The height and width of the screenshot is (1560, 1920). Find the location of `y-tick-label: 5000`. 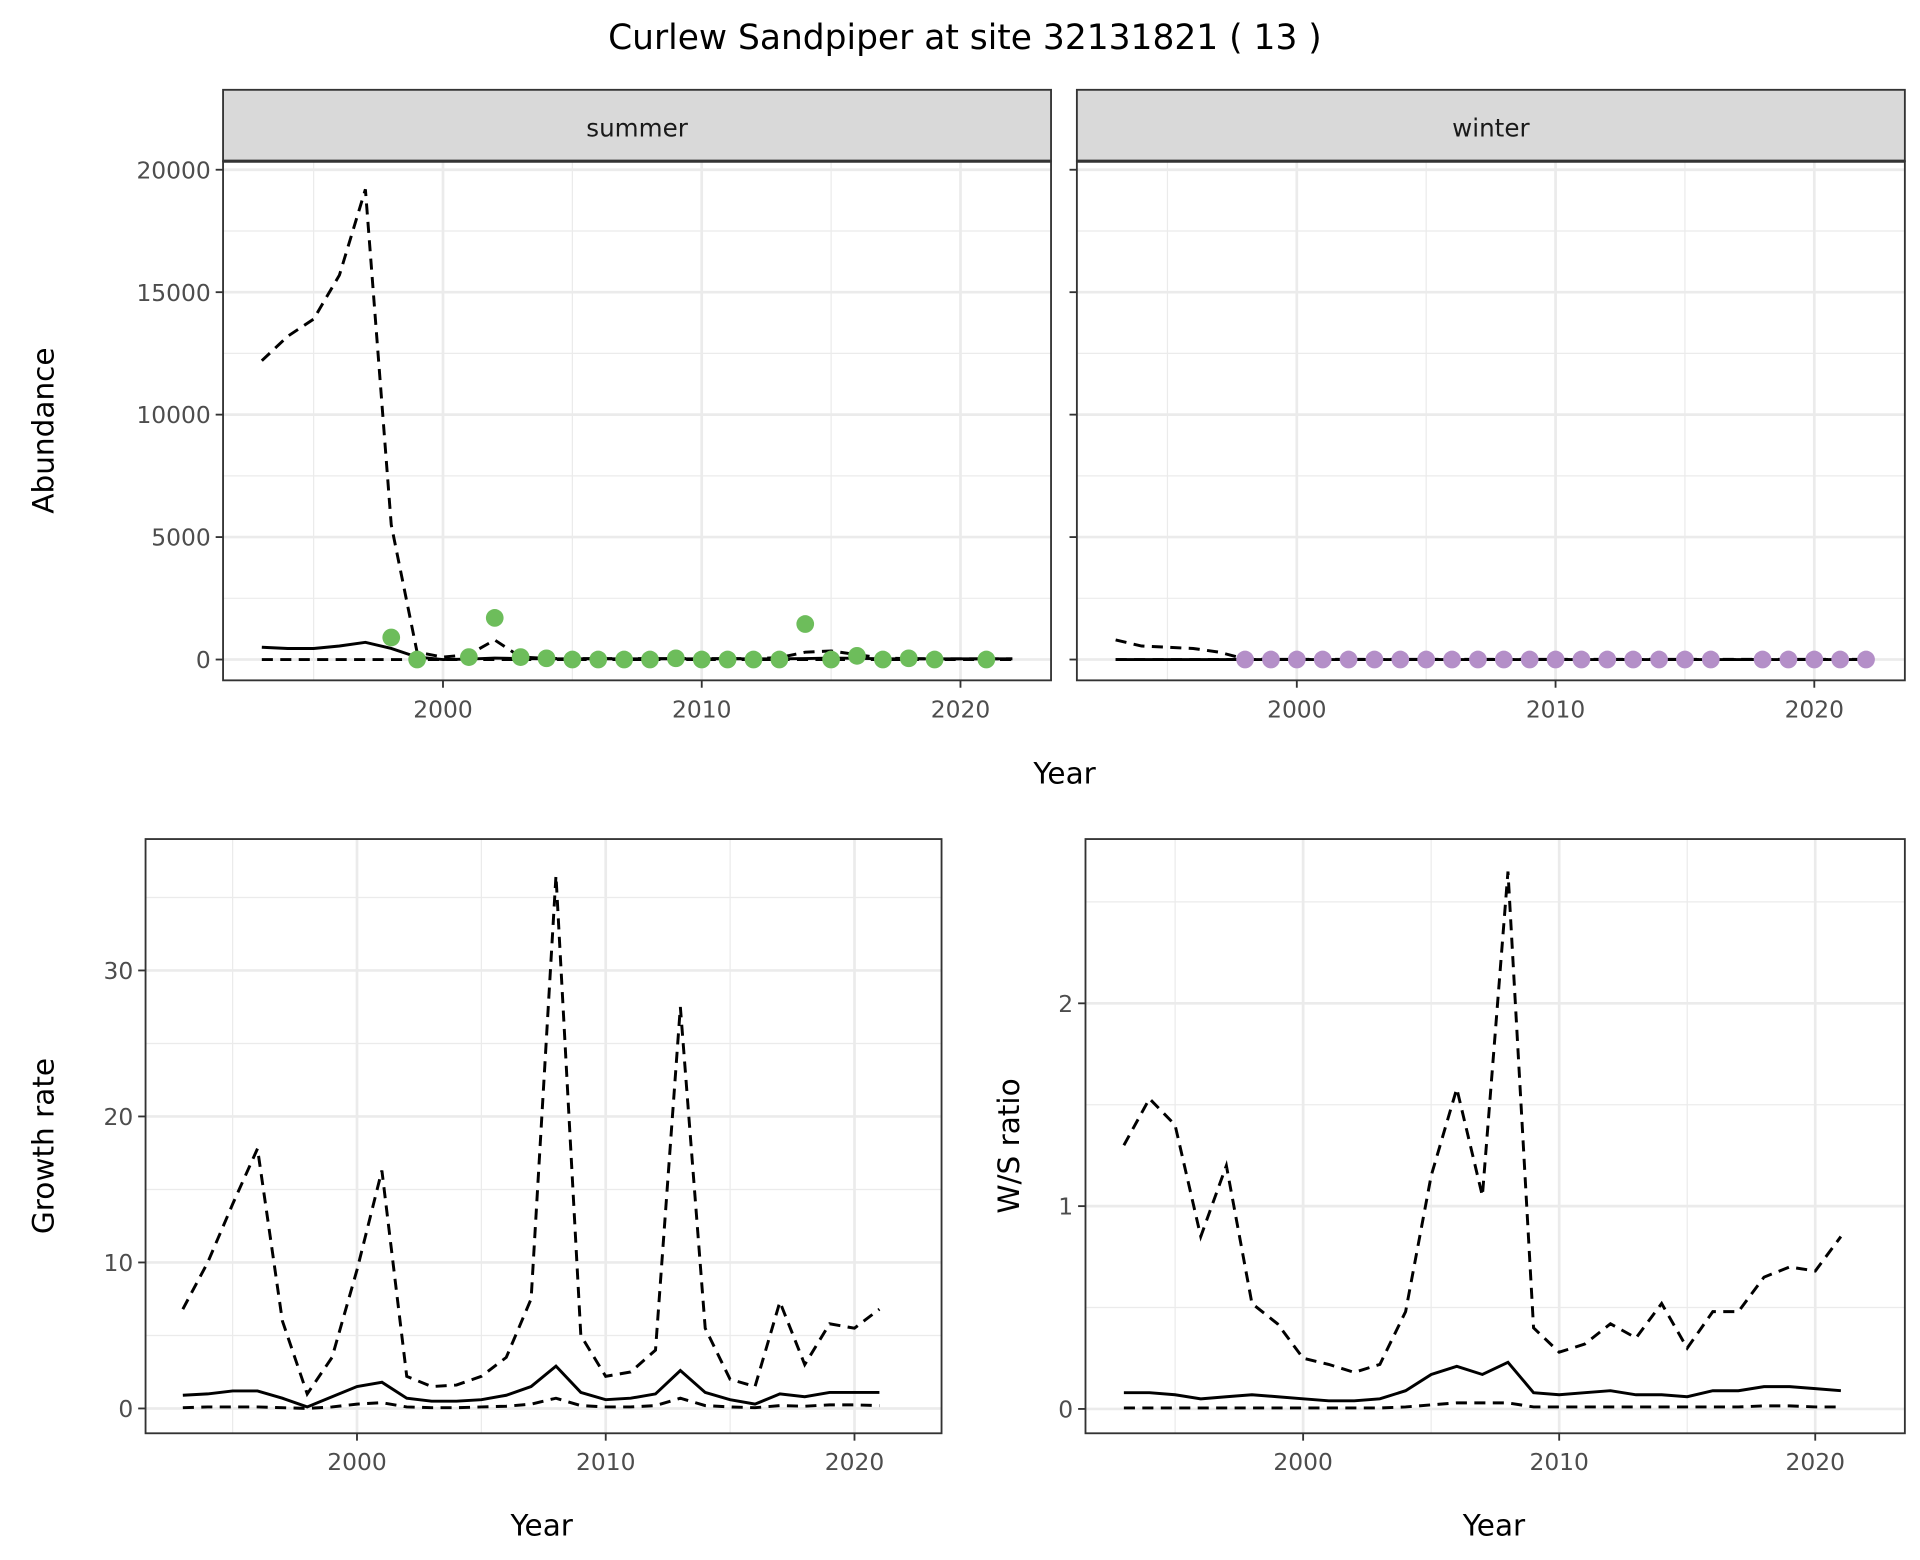

y-tick-label: 5000 is located at coordinates (180, 538).